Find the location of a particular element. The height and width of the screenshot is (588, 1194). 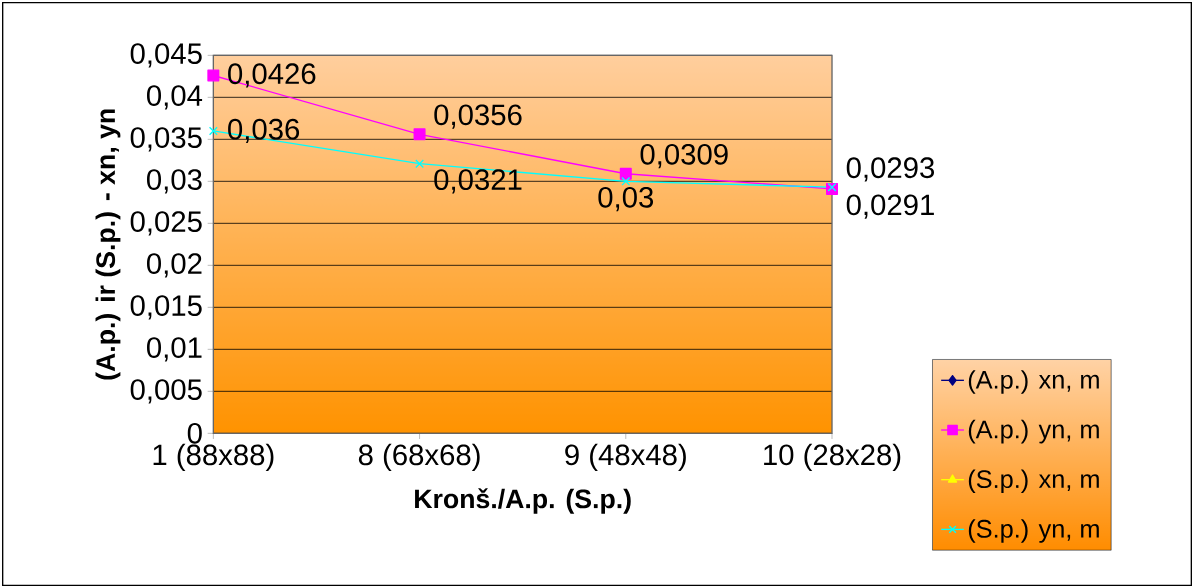

x-axis-title: Kronš./A.p. (S.p.) is located at coordinates (523, 501).